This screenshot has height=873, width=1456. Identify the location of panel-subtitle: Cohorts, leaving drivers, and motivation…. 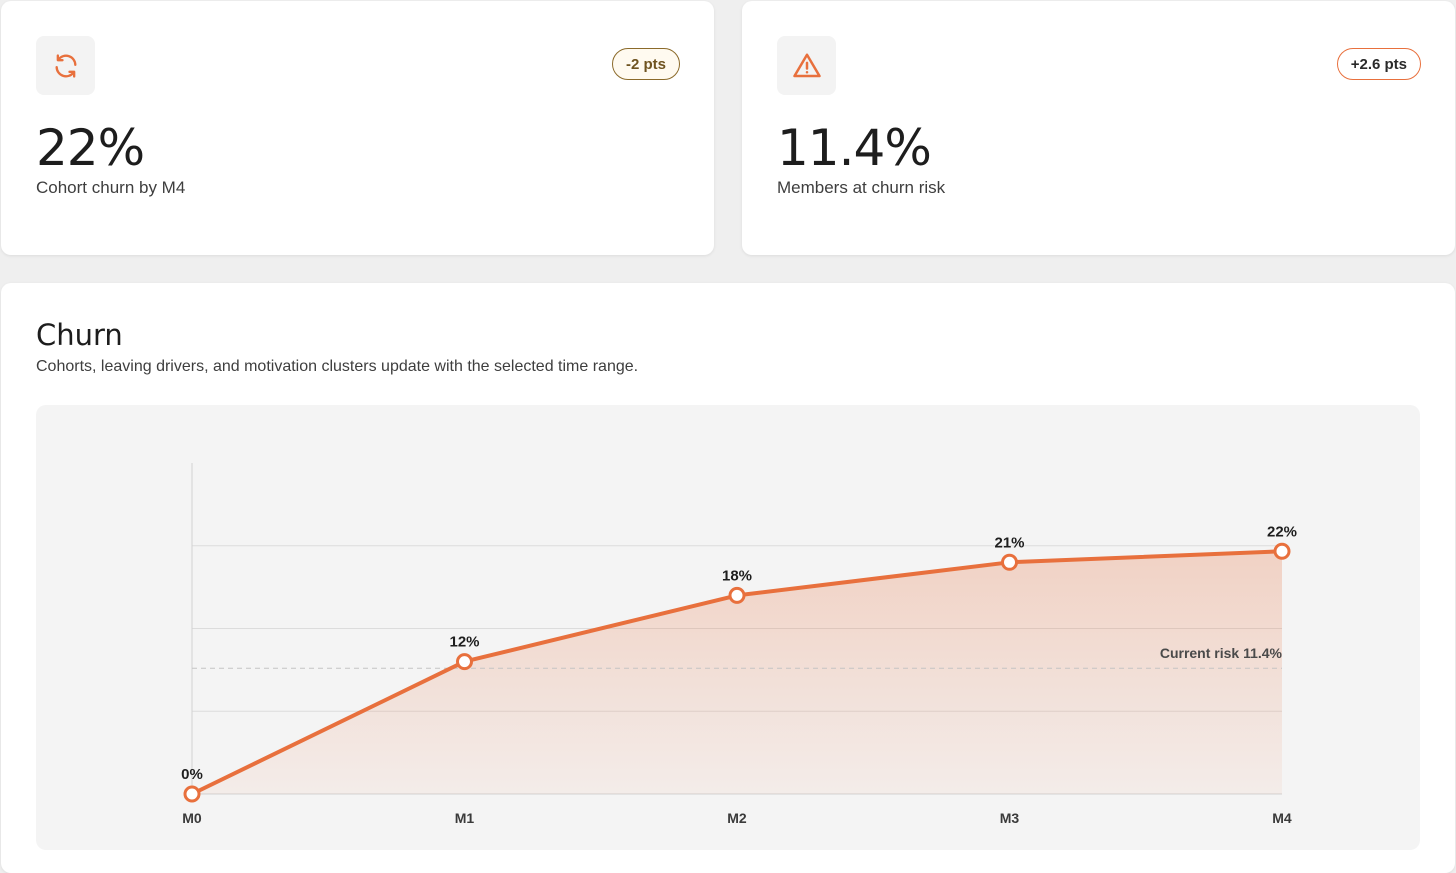
(337, 366).